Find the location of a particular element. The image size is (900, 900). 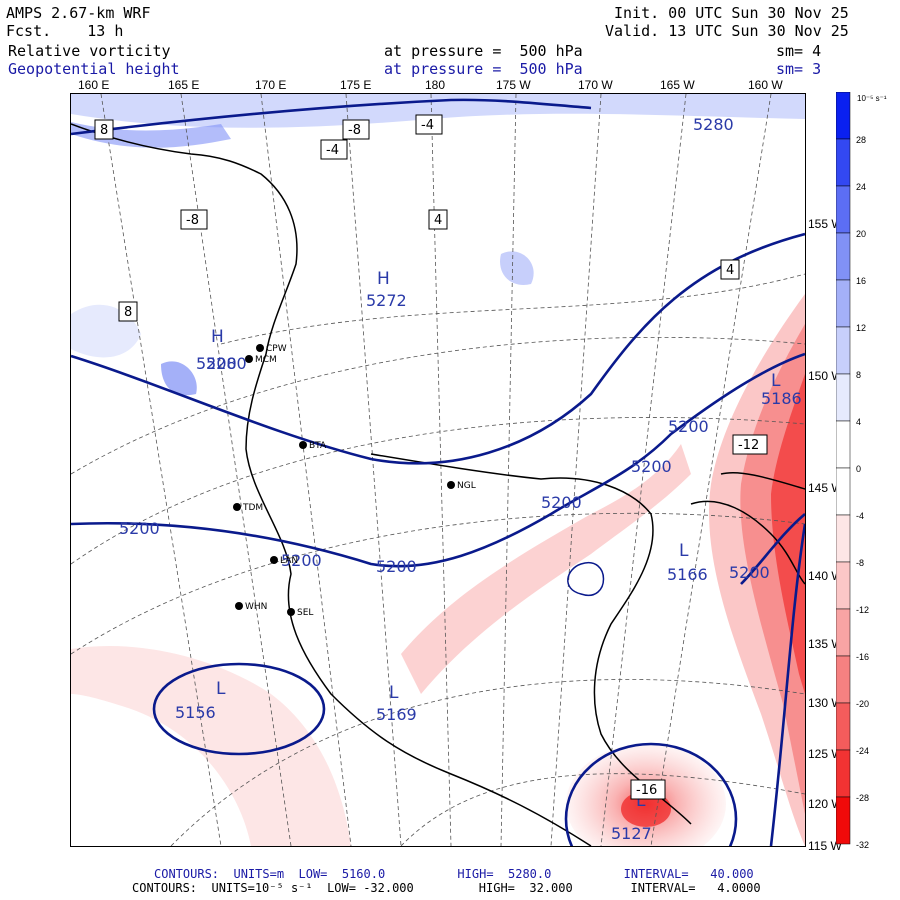

station-label: TDM is located at coordinates (252, 508).